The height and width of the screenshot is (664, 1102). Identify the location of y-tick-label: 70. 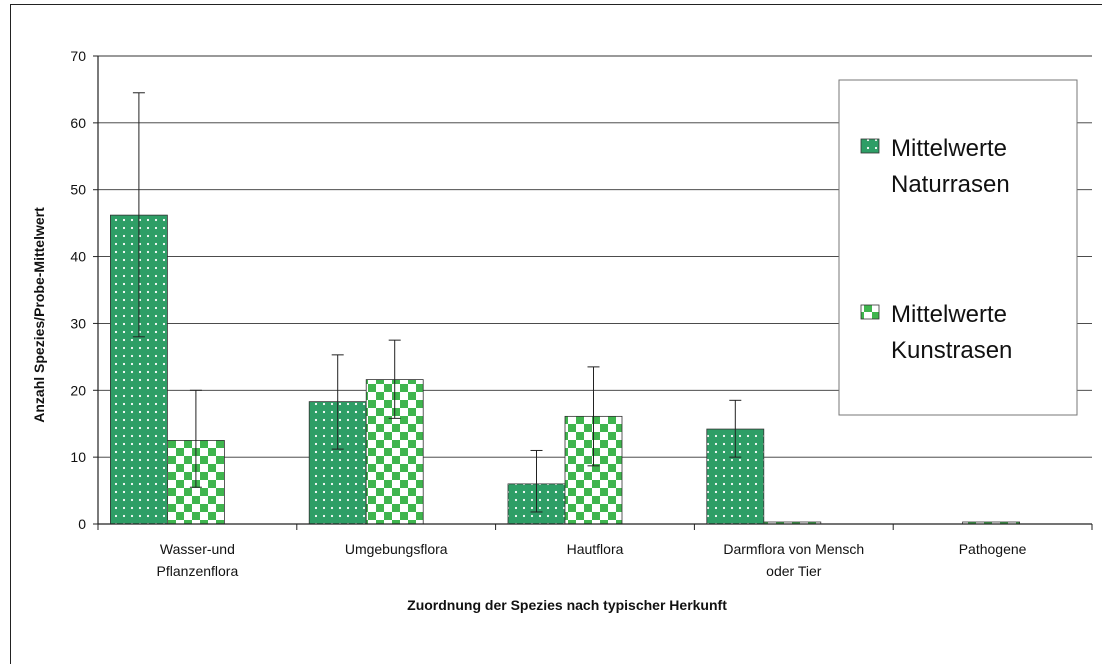
(78, 56).